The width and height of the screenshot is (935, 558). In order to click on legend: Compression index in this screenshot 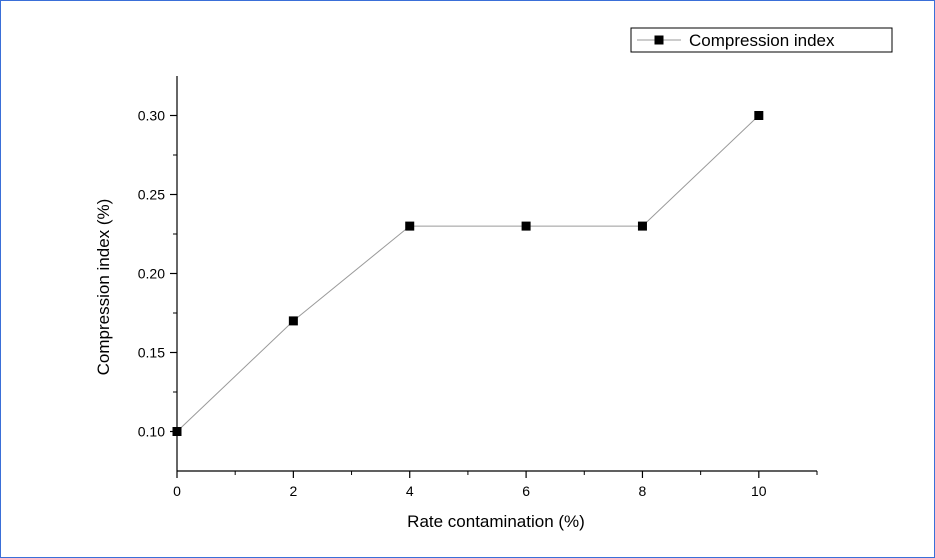, I will do `click(761, 40)`.